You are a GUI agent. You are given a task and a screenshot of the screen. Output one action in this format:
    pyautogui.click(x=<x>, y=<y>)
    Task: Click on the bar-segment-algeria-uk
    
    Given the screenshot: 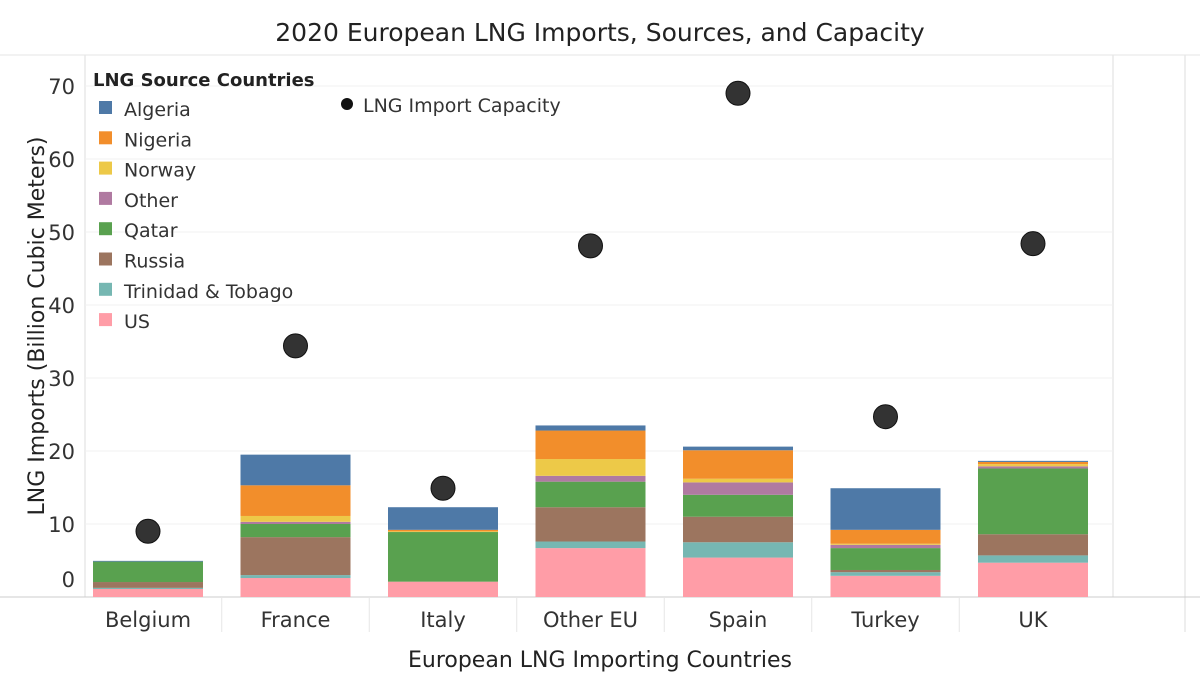 What is the action you would take?
    pyautogui.click(x=1033, y=461)
    